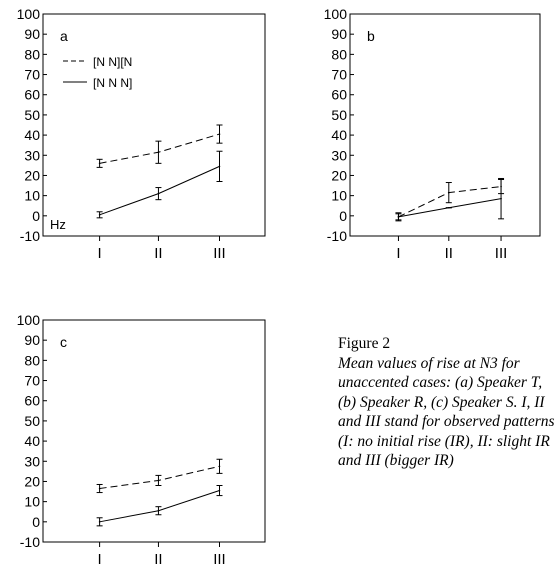  What do you see at coordinates (371, 36) in the screenshot?
I see `panel-label: b` at bounding box center [371, 36].